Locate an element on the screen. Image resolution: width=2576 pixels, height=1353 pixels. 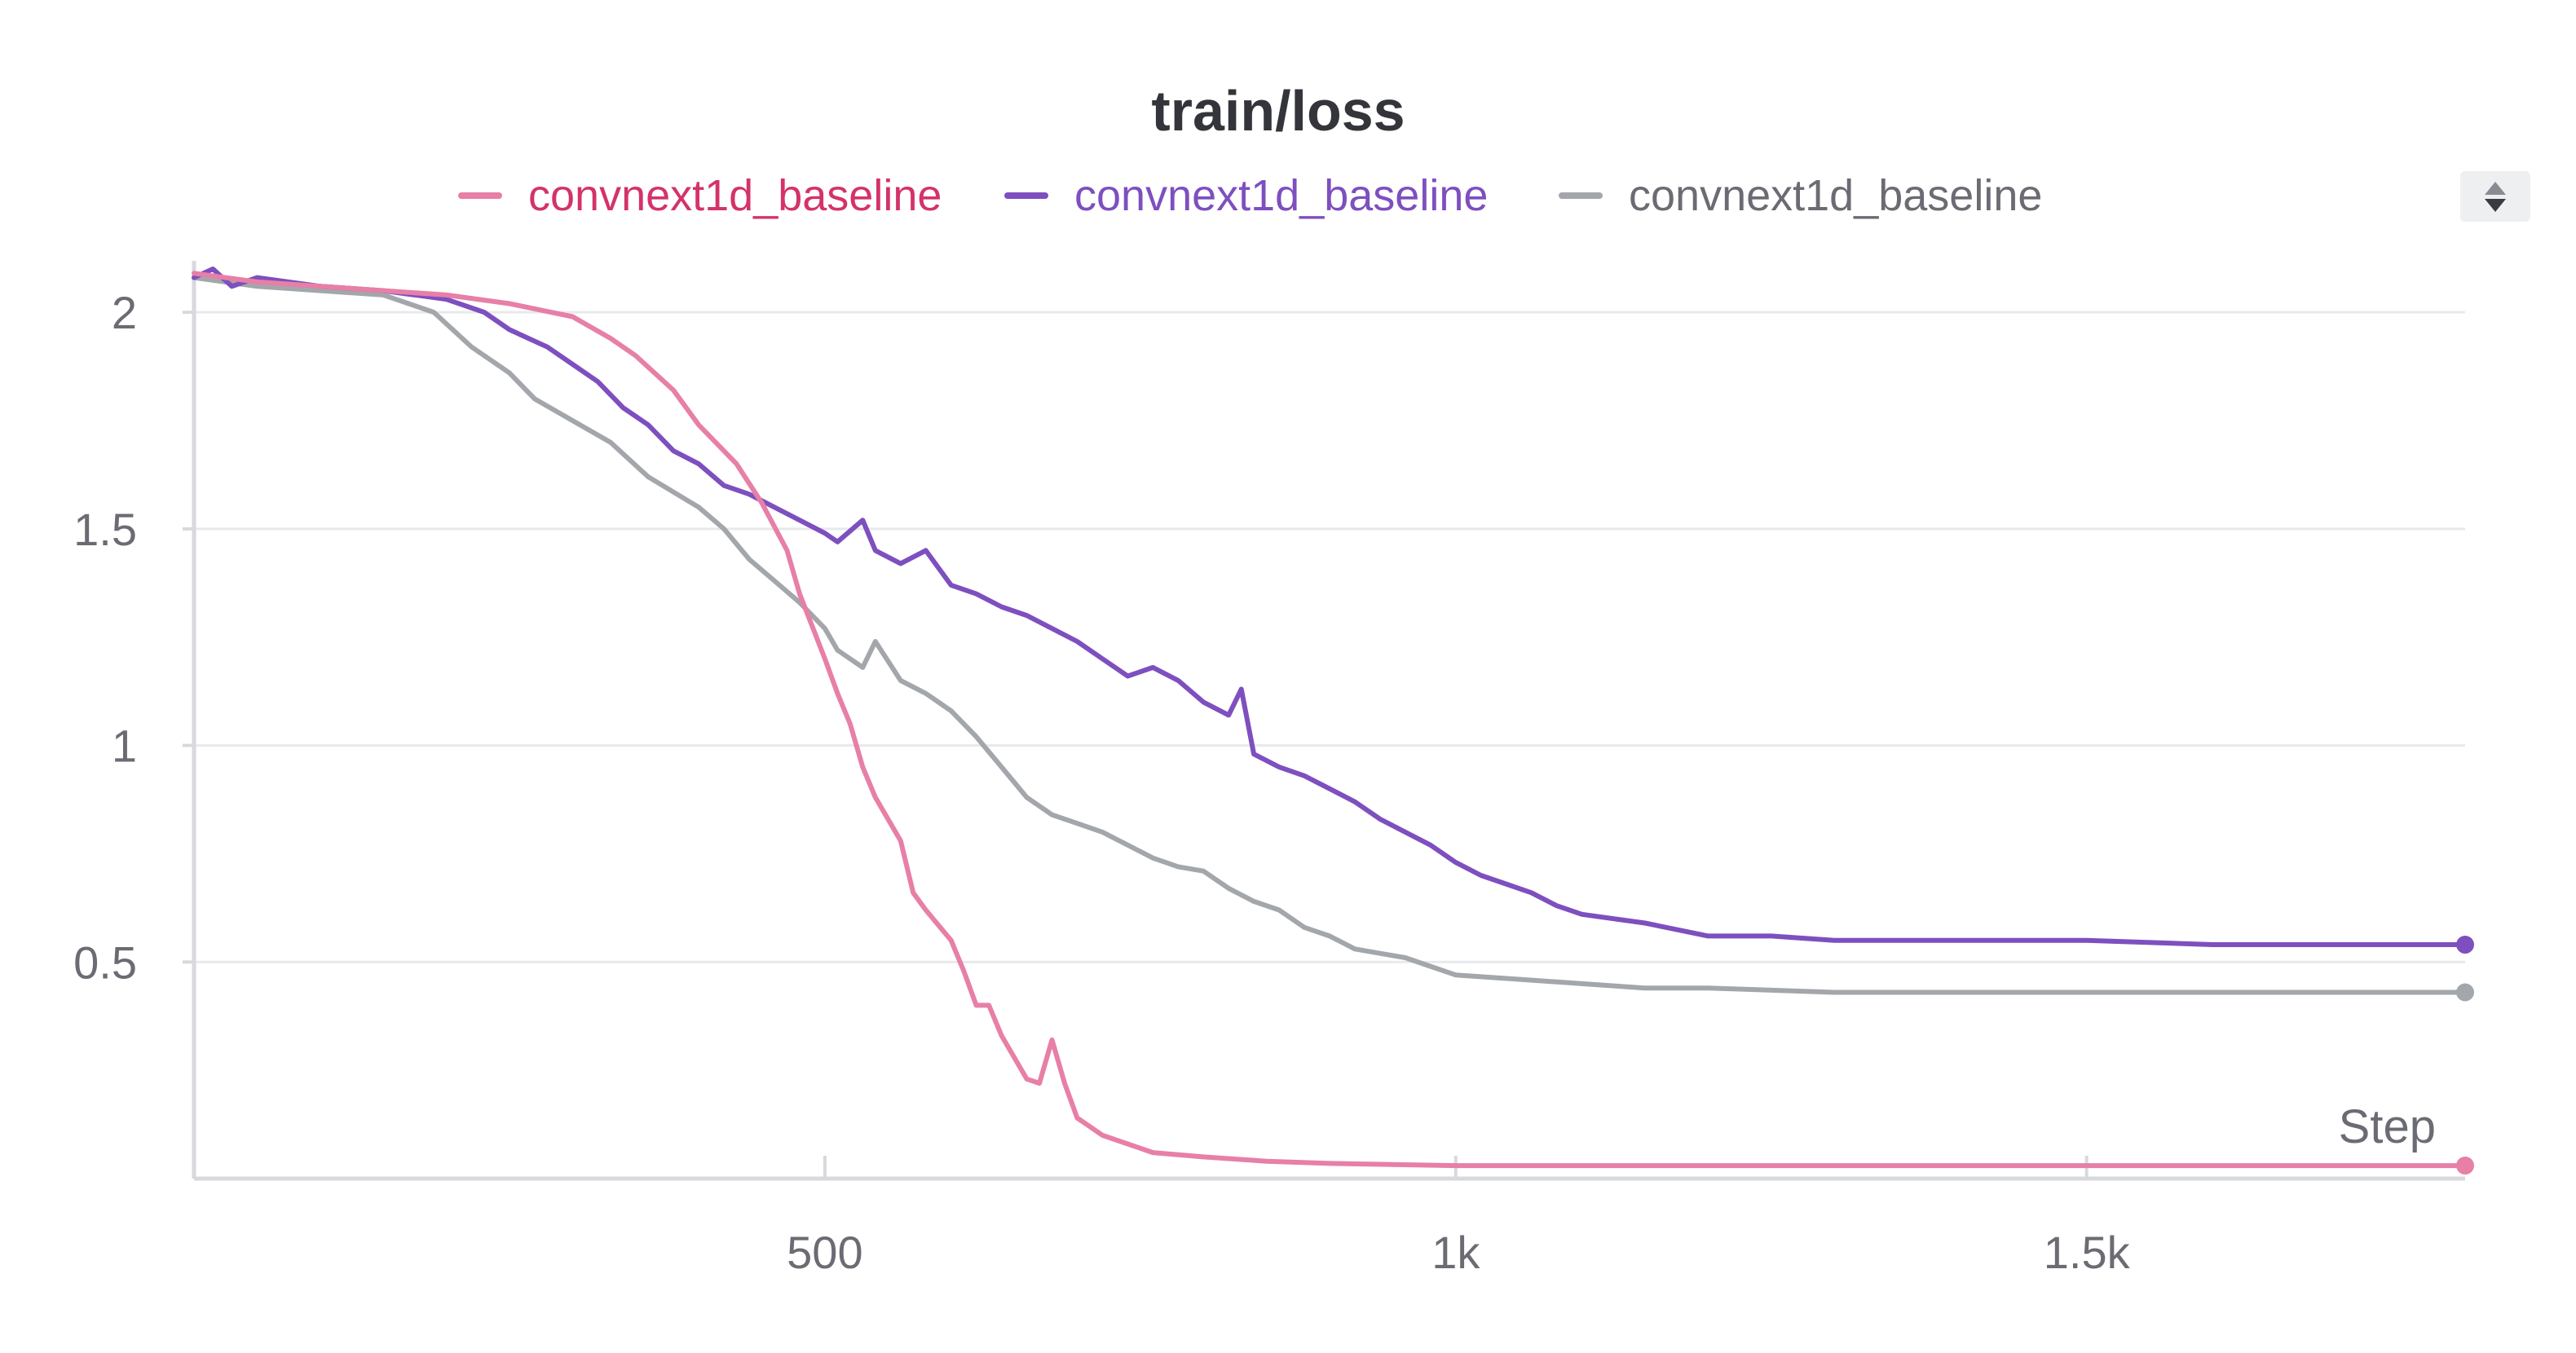
sort-down-icon is located at coordinates (2495, 205).